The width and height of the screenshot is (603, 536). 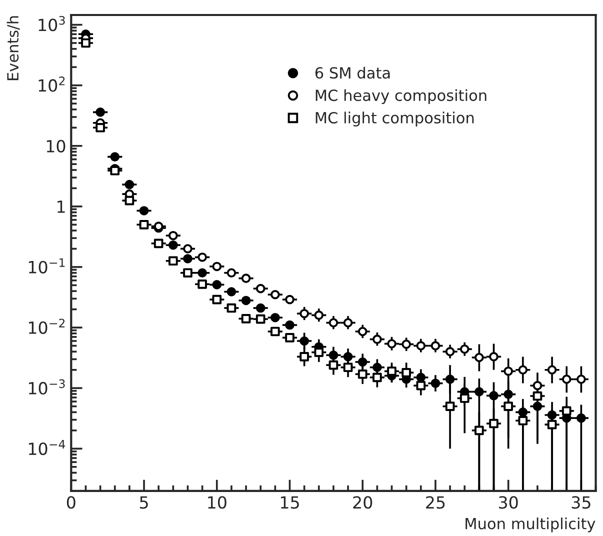 What do you see at coordinates (217, 502) in the screenshot?
I see `x-tick-label: 10` at bounding box center [217, 502].